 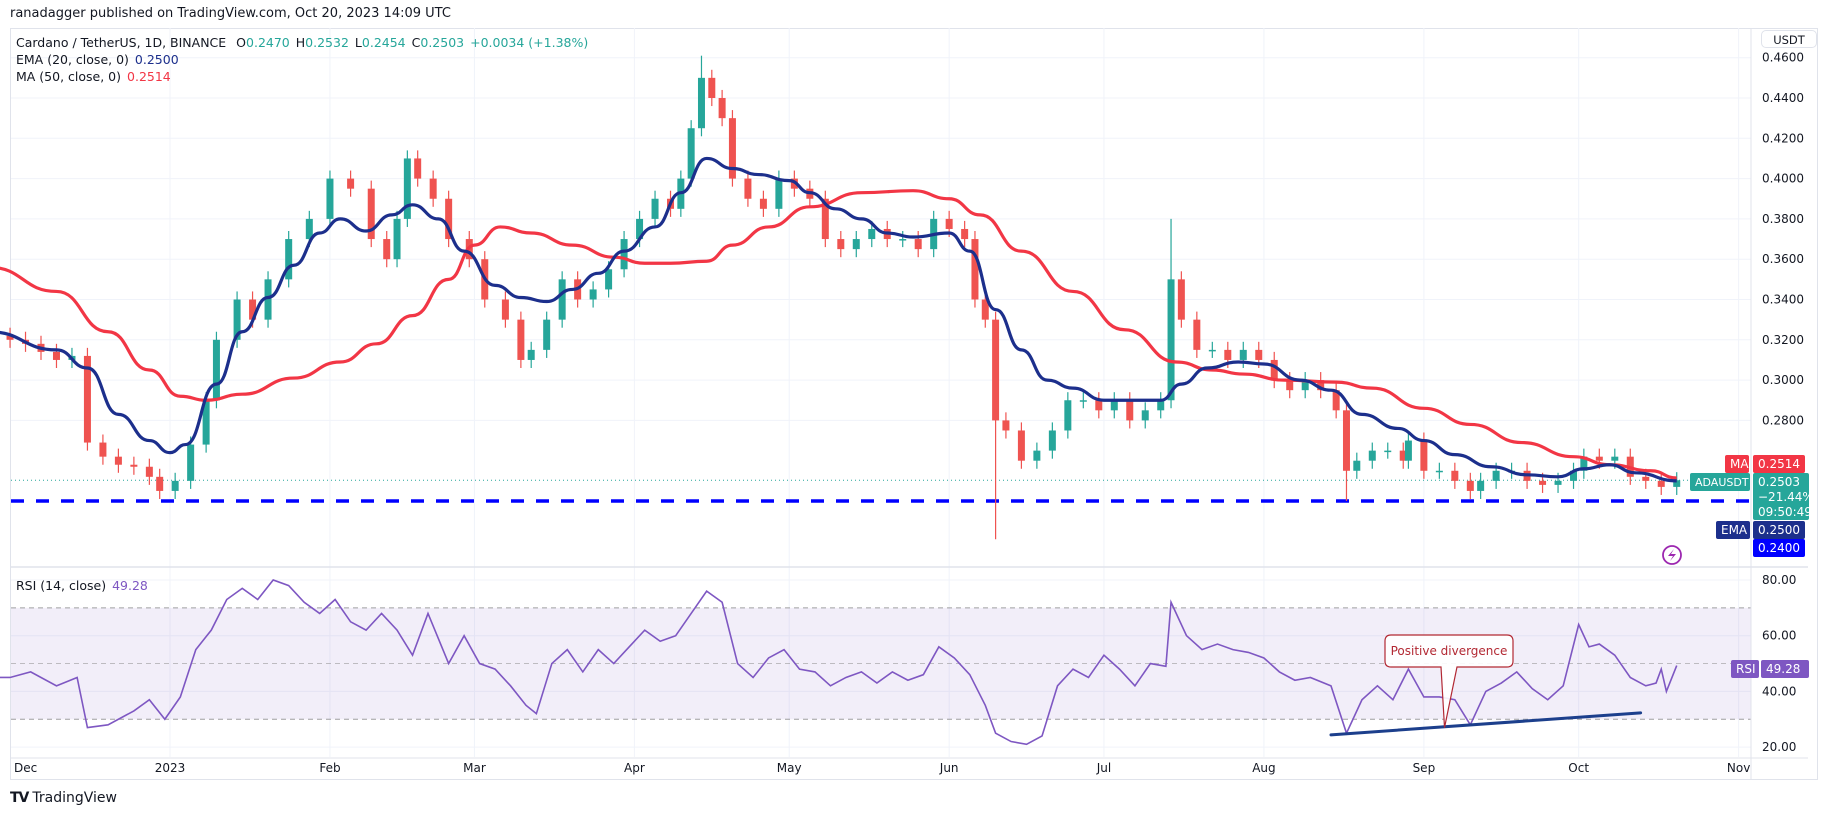 I want to click on divergence-annotation: Positive divergence, so click(x=1486, y=685).